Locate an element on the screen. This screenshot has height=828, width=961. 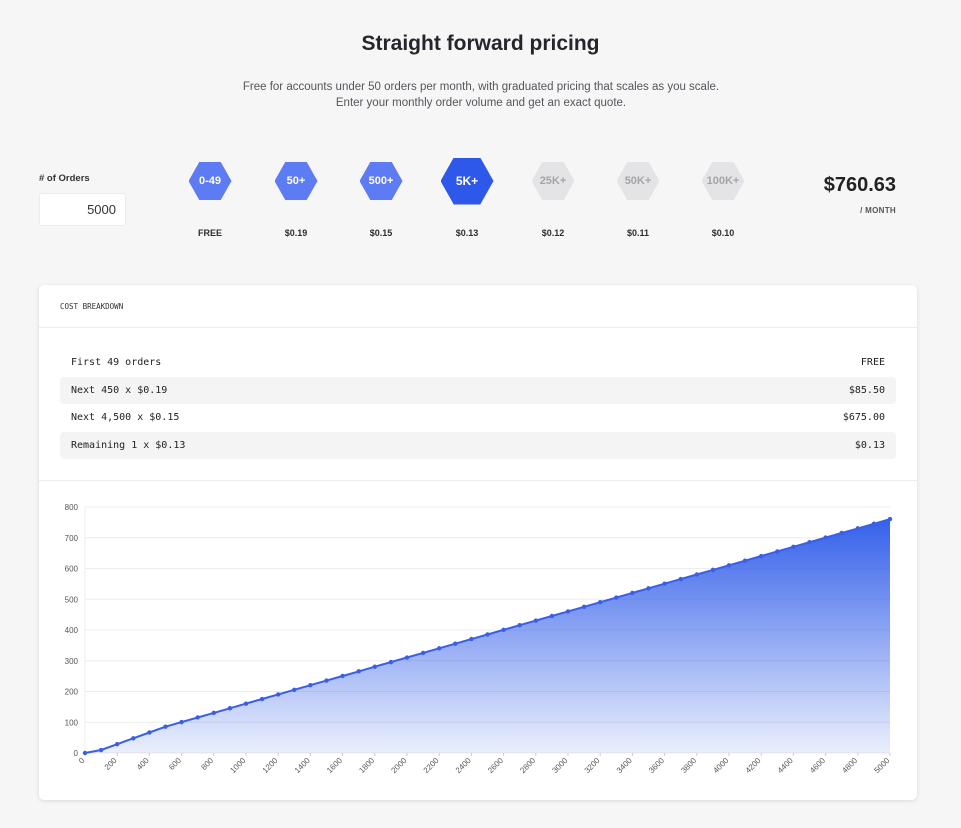
y-tick-label: 100 is located at coordinates (72, 722).